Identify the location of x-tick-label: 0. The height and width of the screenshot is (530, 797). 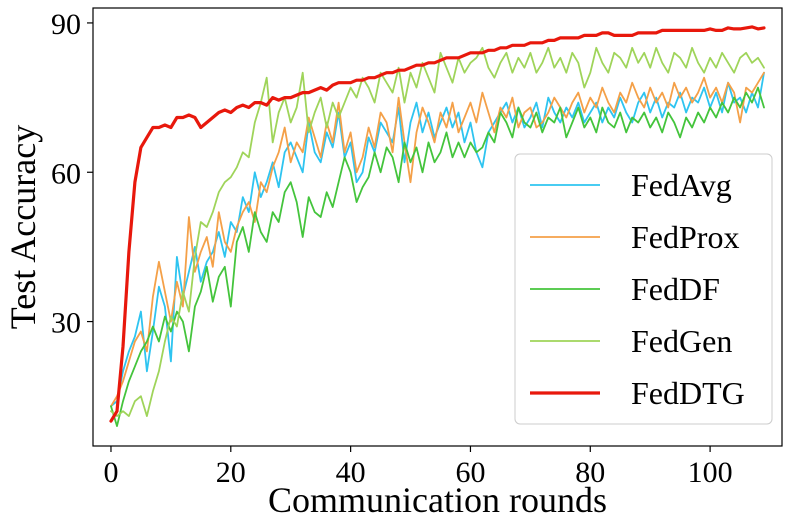
(110, 472).